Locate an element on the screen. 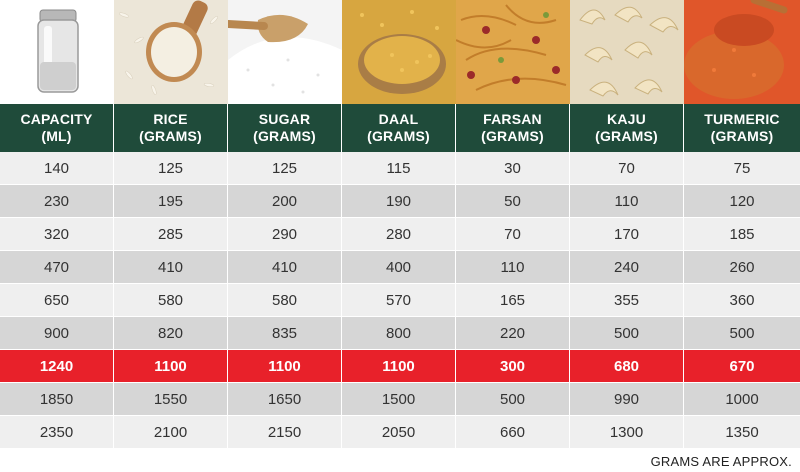  table-cell: 1850 is located at coordinates (57, 399).